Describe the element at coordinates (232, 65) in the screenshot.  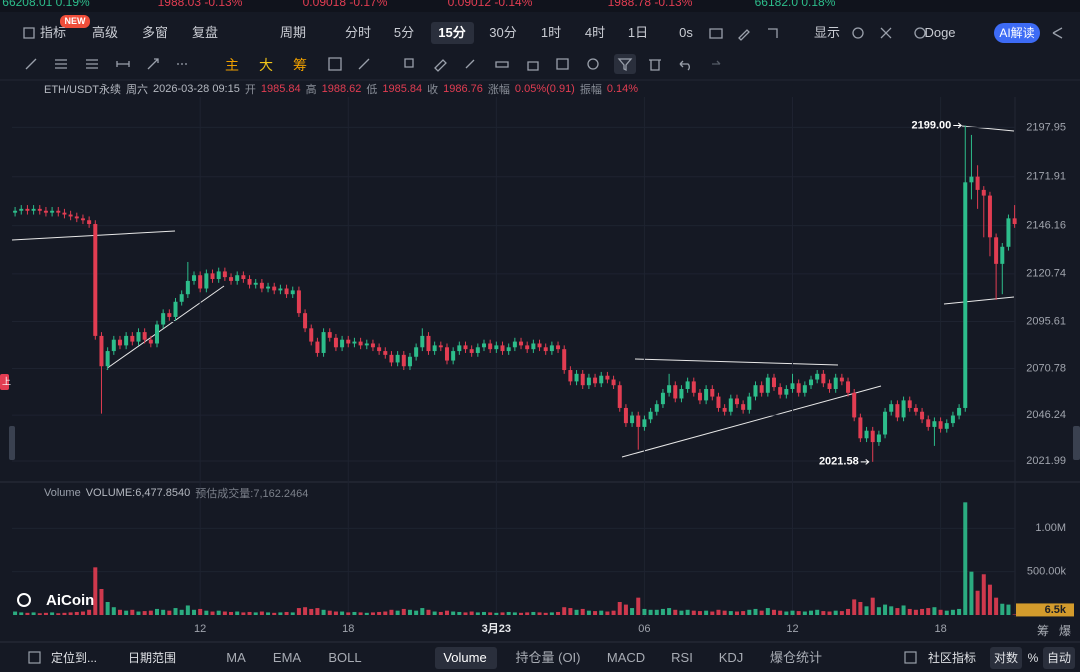
I see `tool-label: 主` at that location.